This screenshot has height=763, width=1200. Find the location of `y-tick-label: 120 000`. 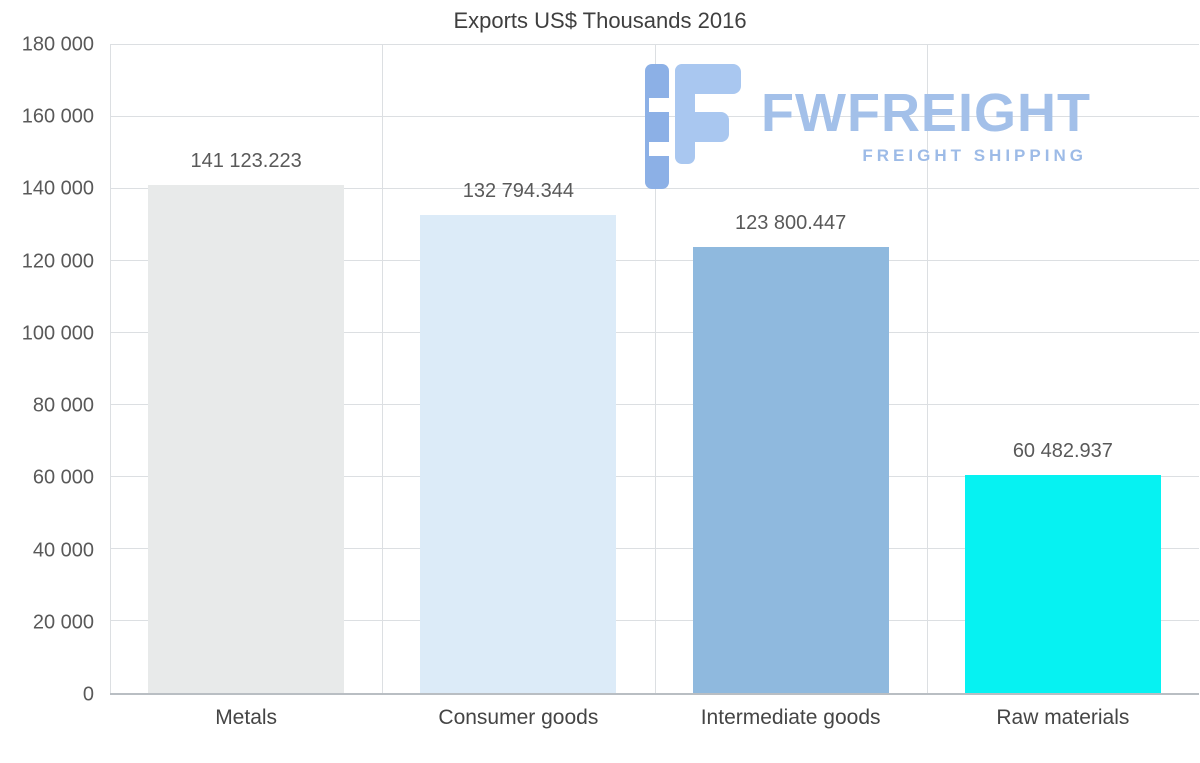

y-tick-label: 120 000 is located at coordinates (57, 261).